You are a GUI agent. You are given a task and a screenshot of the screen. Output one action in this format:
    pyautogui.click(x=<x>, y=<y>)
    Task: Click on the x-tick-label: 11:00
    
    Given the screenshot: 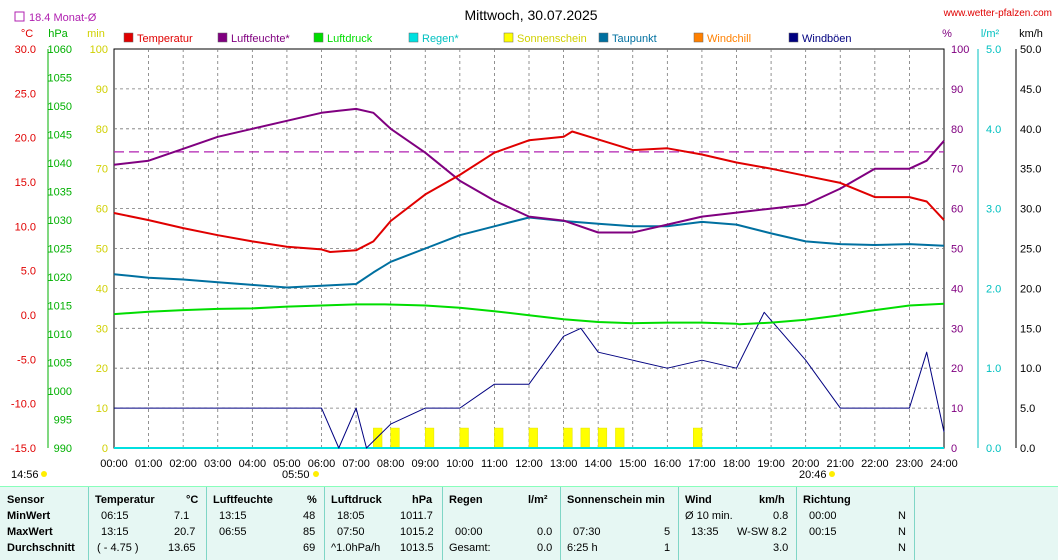 What is the action you would take?
    pyautogui.click(x=494, y=464)
    